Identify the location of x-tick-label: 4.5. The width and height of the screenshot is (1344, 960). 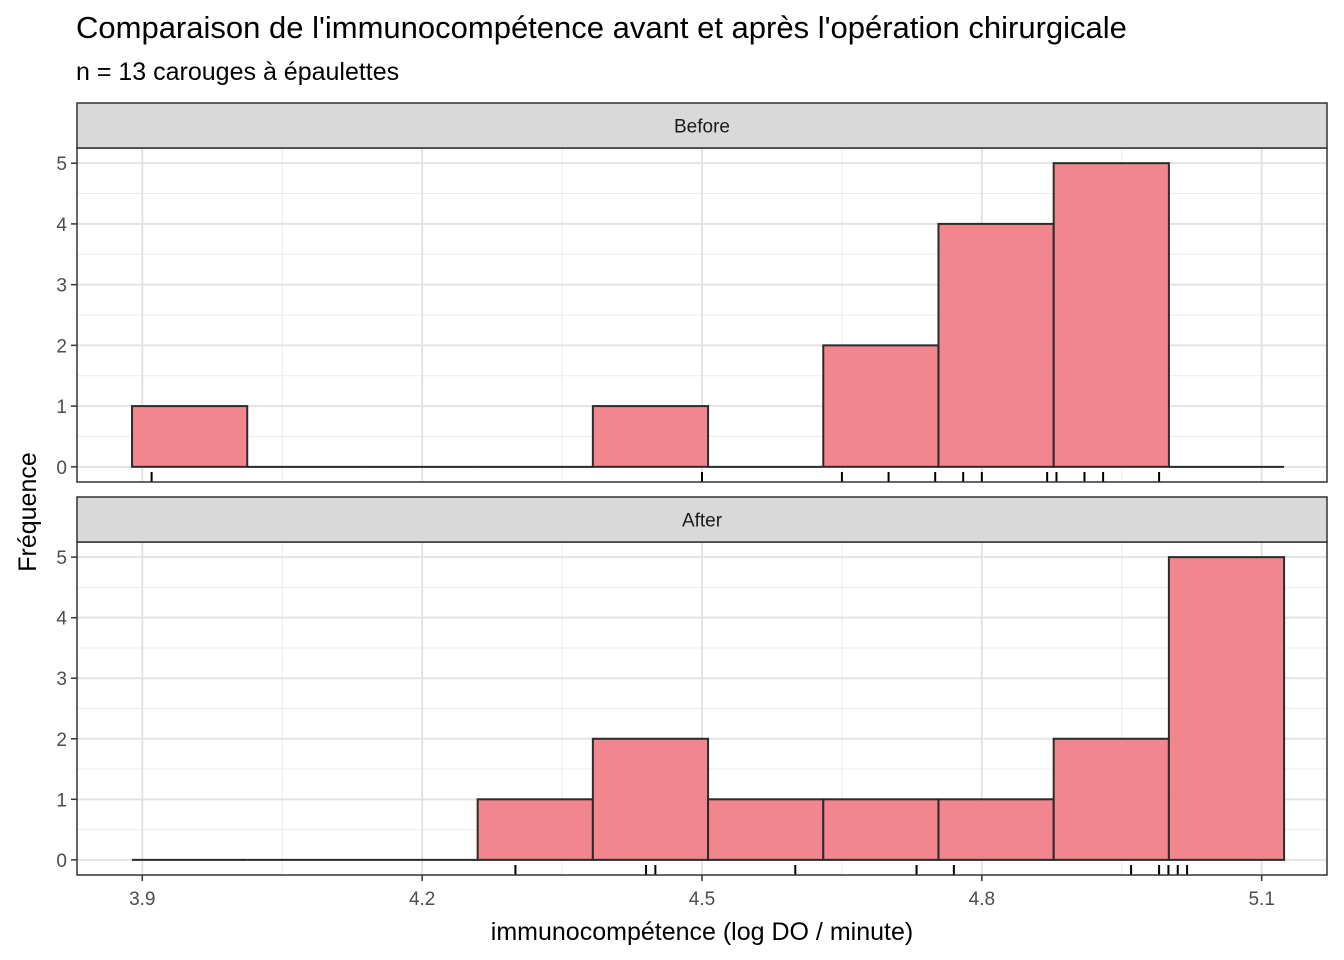
(702, 899).